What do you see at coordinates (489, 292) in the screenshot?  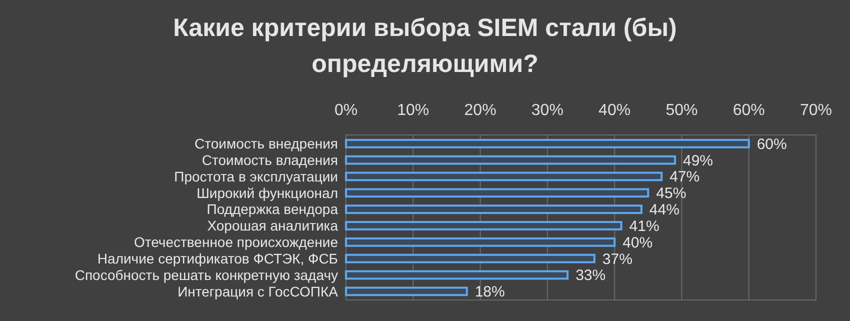 I see `data-label: 18%` at bounding box center [489, 292].